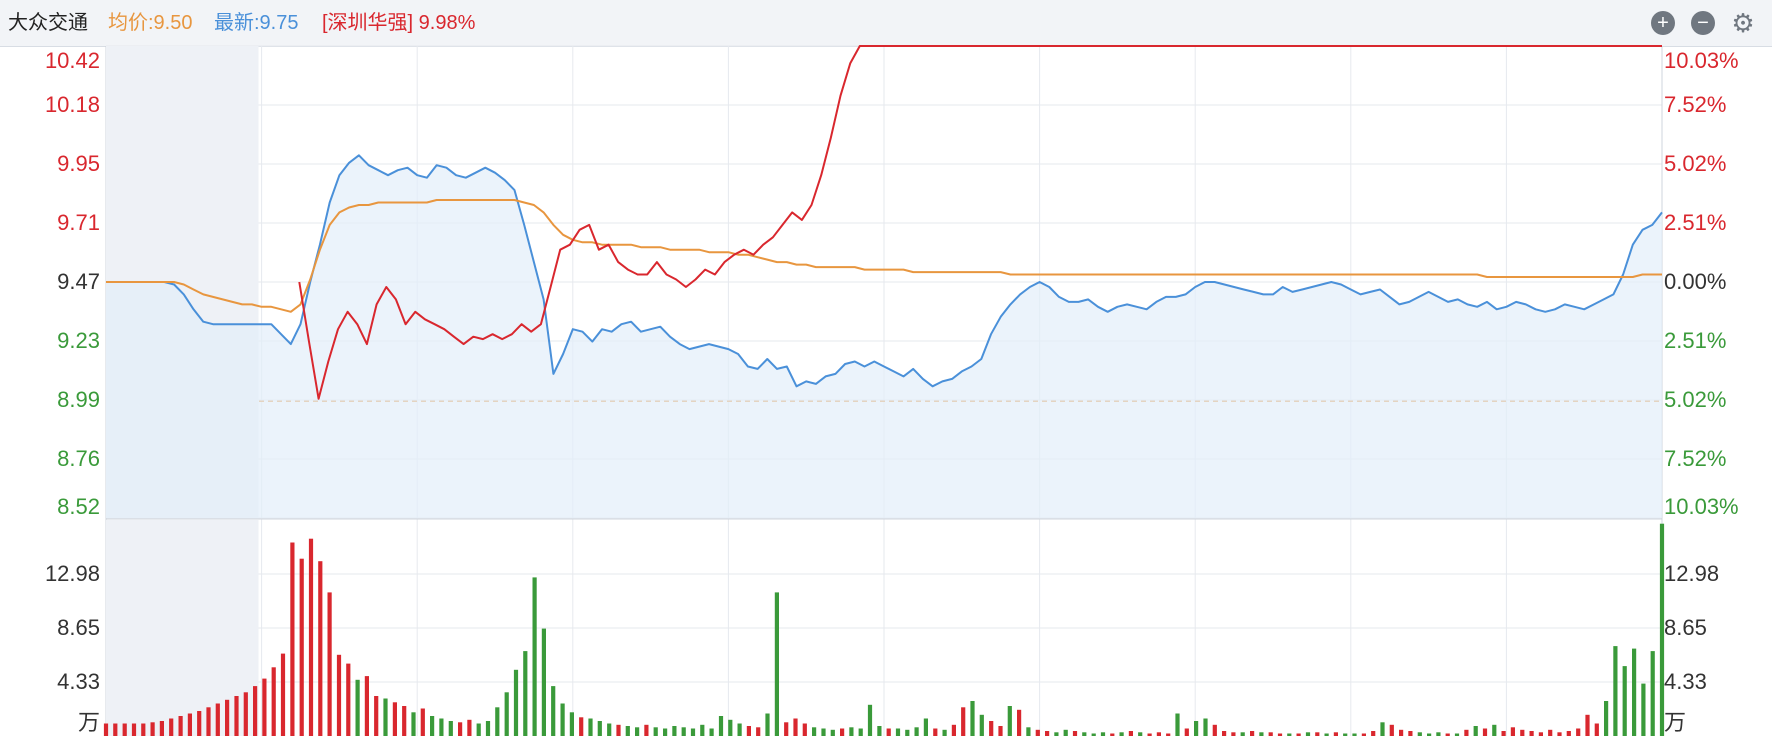 This screenshot has width=1772, height=740. I want to click on stock-name: 大众交通, so click(48, 23).